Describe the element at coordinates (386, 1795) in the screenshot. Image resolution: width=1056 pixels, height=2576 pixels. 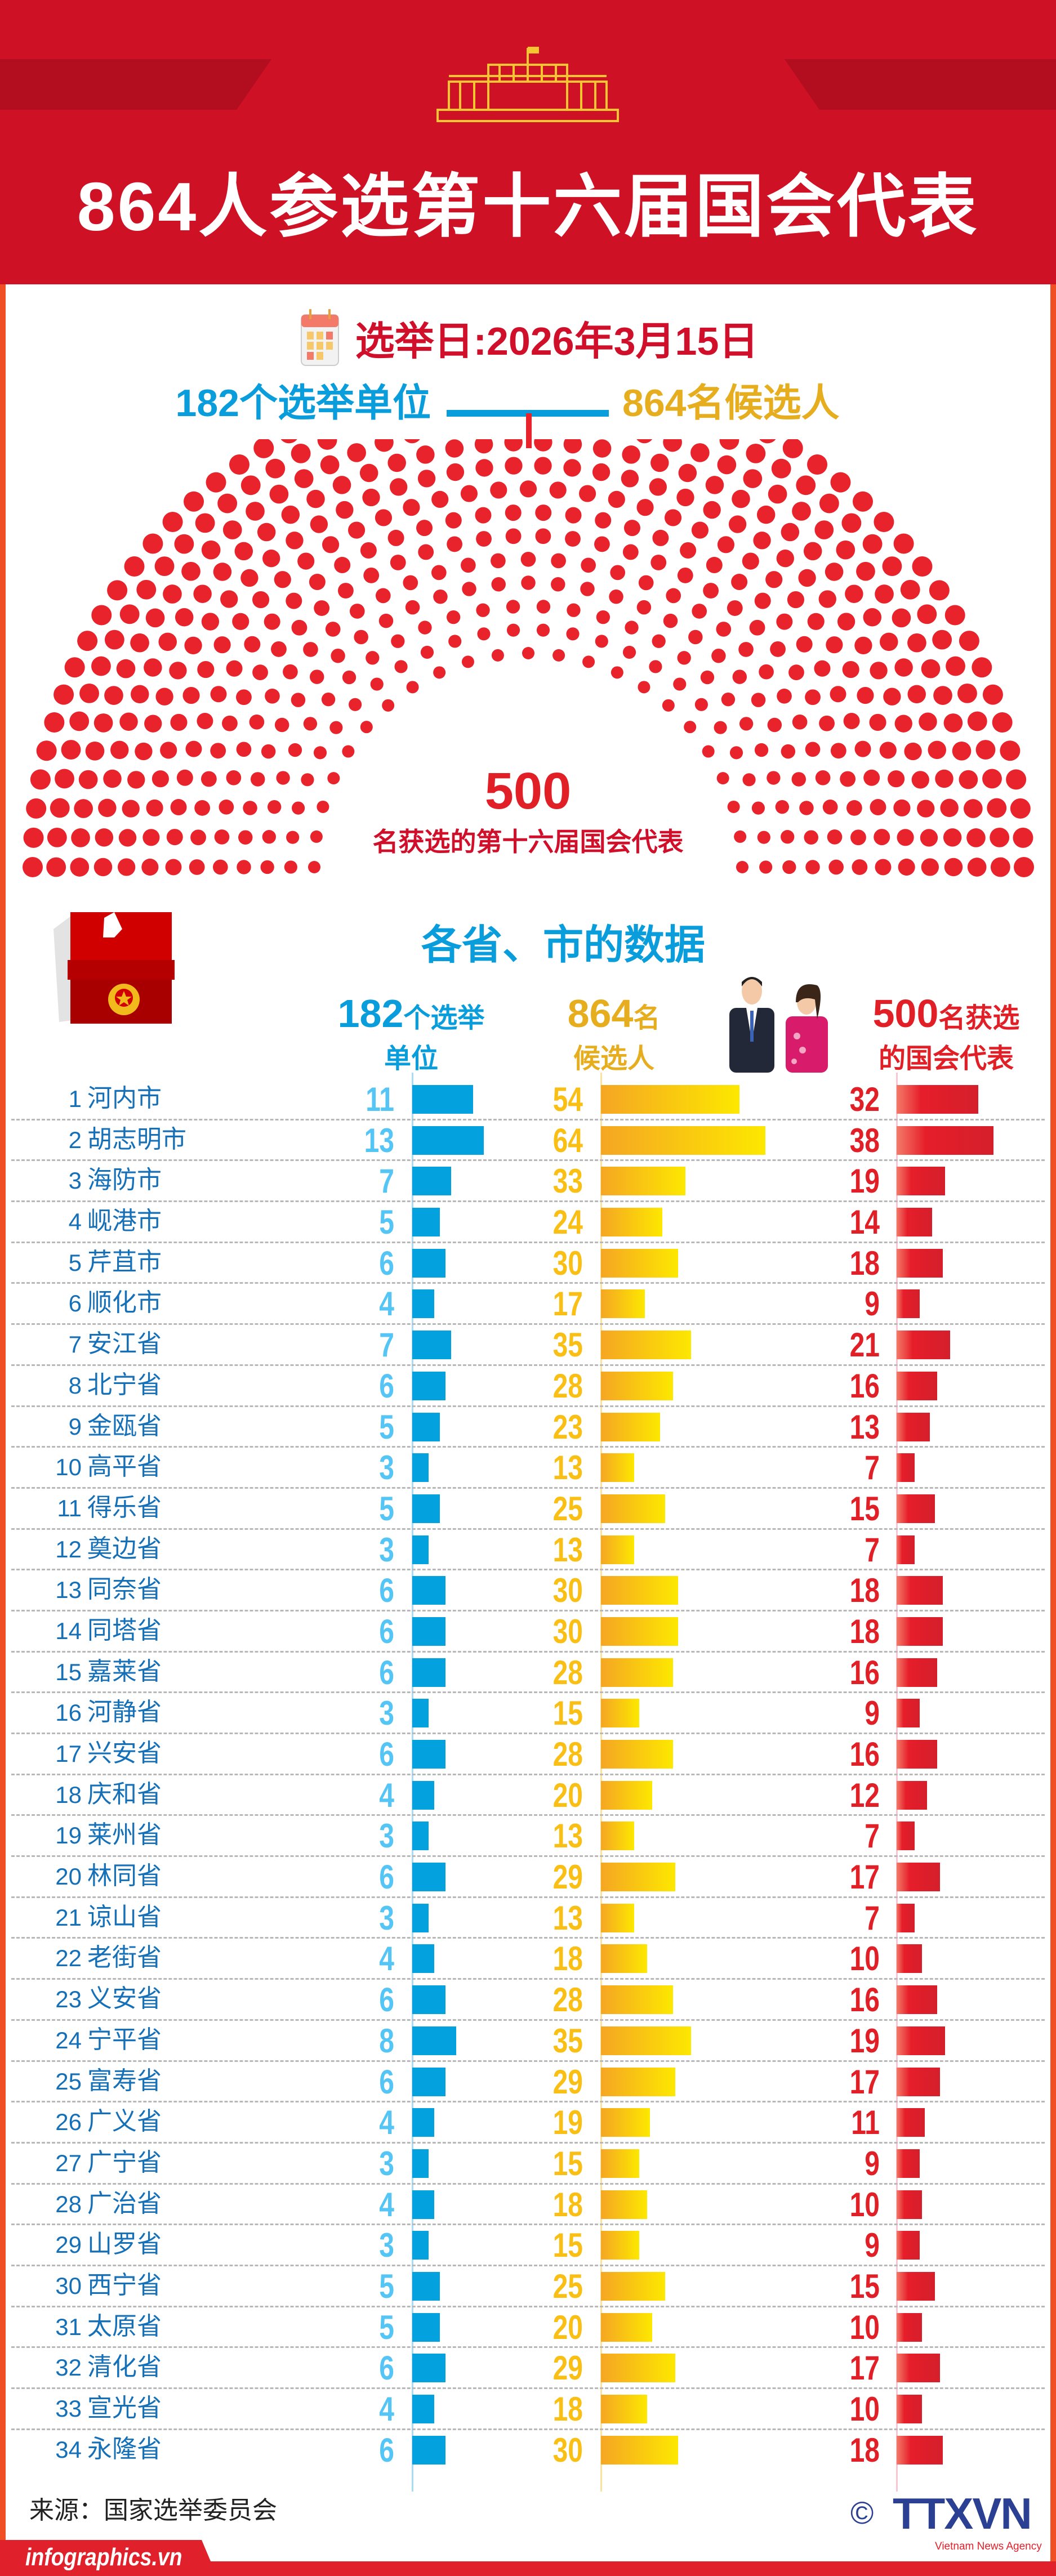
I see `constituencies-value: 4` at that location.